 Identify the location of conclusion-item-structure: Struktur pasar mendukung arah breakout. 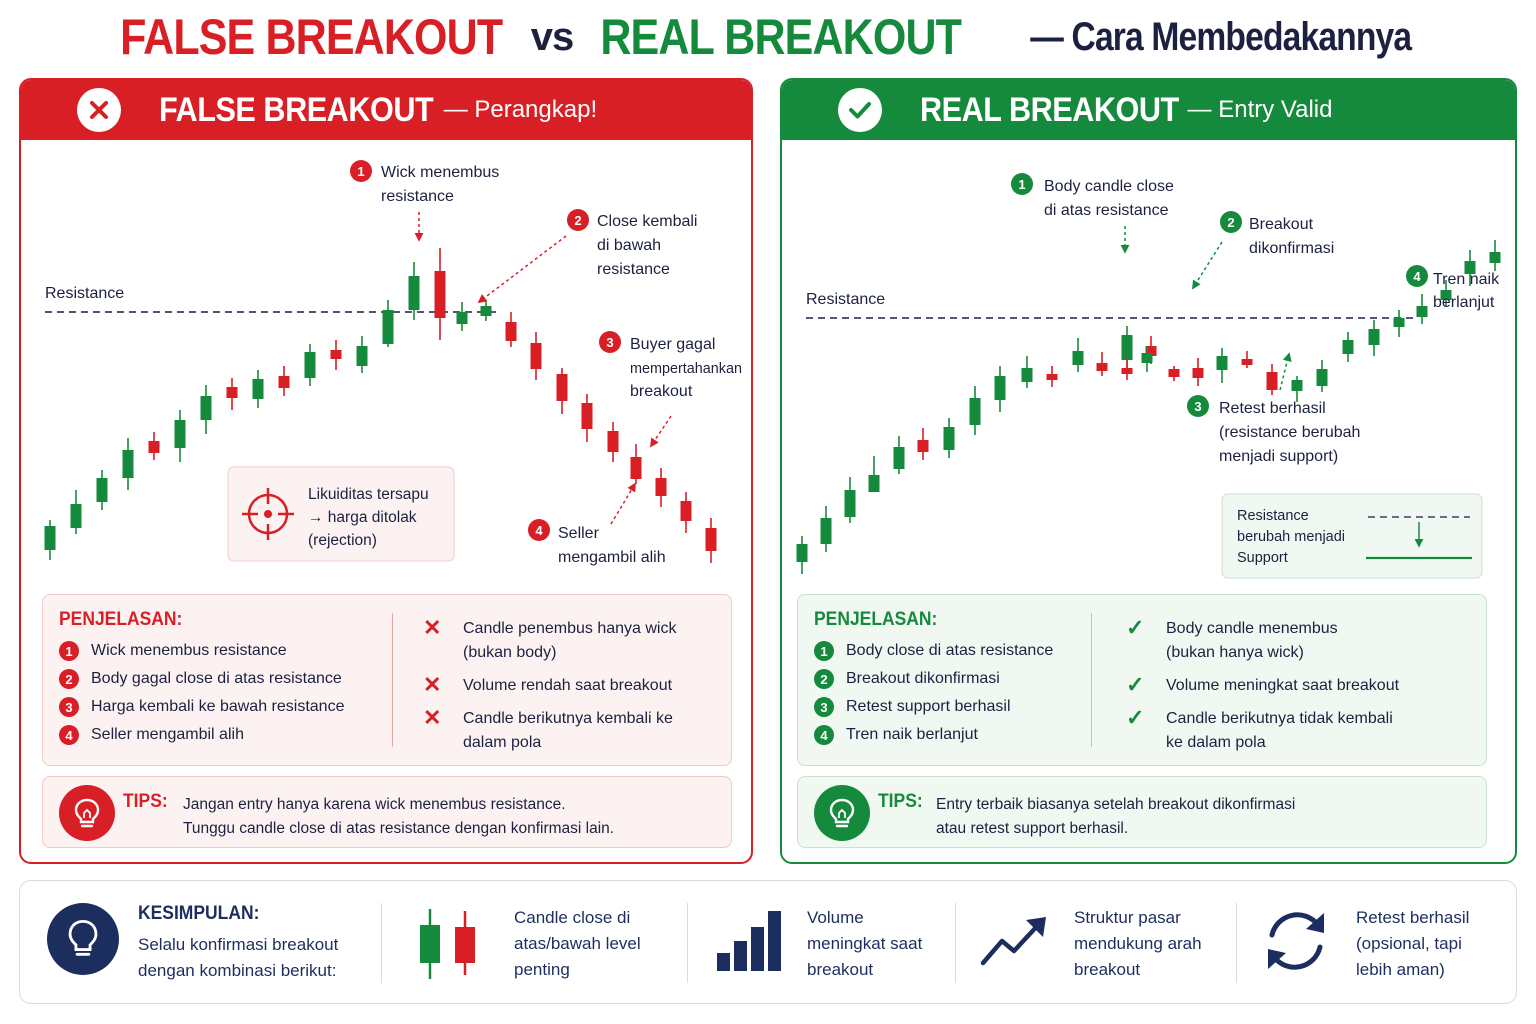
(1138, 944).